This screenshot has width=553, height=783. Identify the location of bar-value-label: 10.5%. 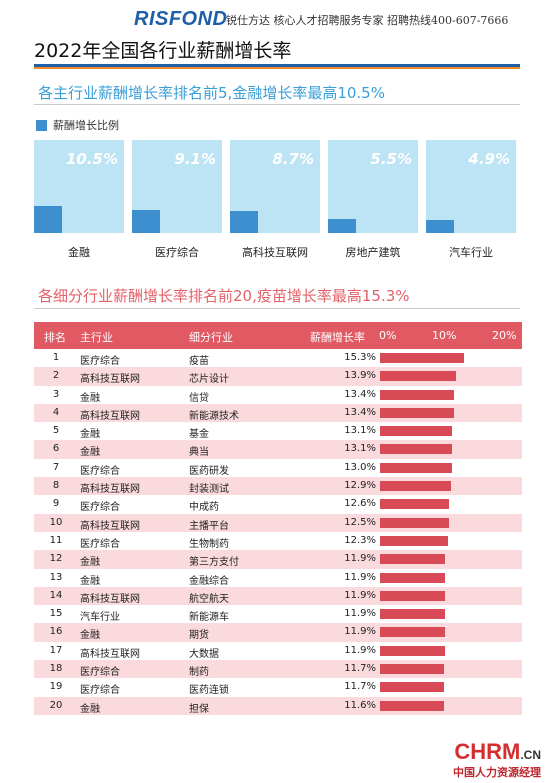
(91, 159).